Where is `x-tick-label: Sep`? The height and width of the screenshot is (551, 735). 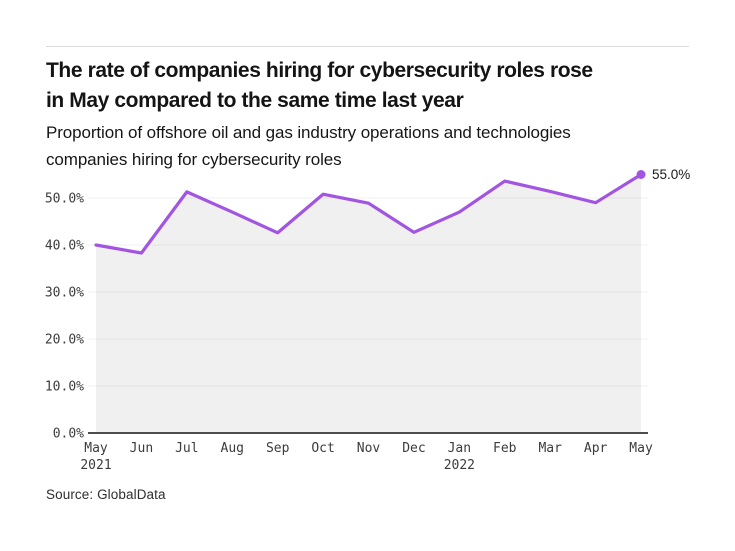 x-tick-label: Sep is located at coordinates (278, 448).